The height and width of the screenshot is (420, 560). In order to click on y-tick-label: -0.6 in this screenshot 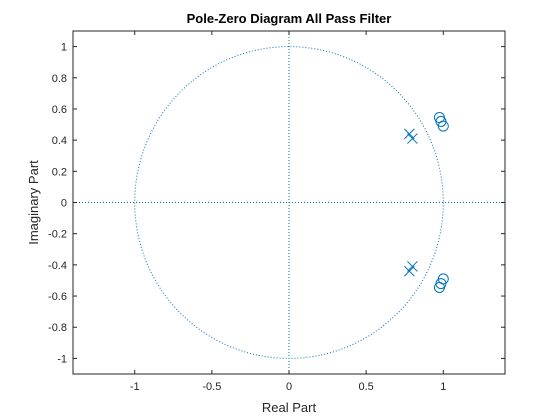, I will do `click(57, 297)`.